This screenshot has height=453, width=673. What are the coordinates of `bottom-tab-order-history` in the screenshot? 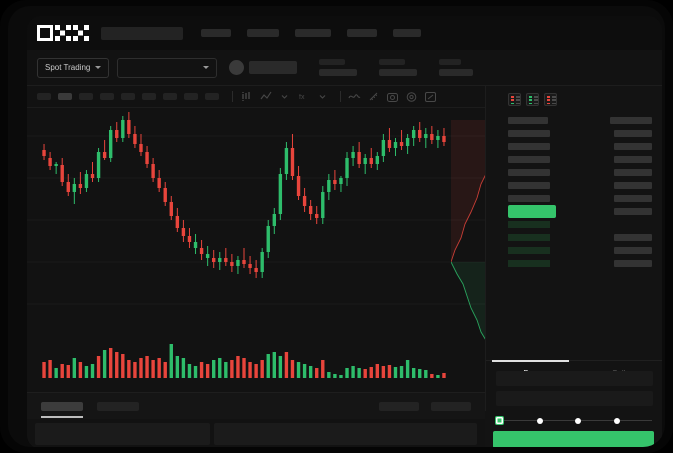 It's located at (118, 406).